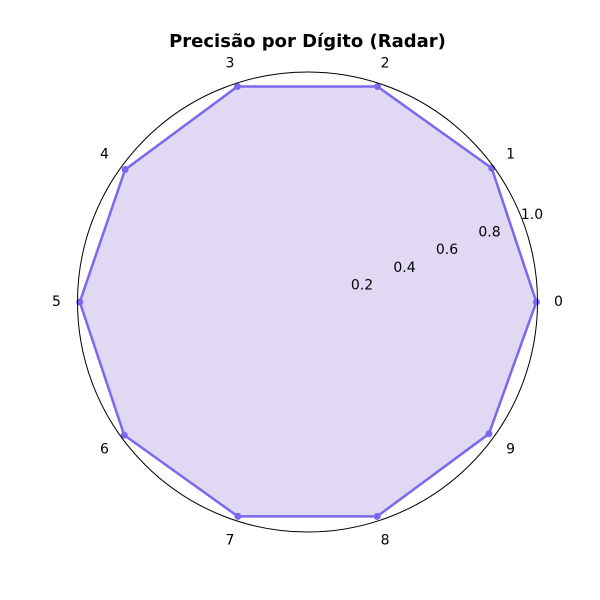 Image resolution: width=600 pixels, height=600 pixels. What do you see at coordinates (510, 154) in the screenshot?
I see `category-label-1: 1` at bounding box center [510, 154].